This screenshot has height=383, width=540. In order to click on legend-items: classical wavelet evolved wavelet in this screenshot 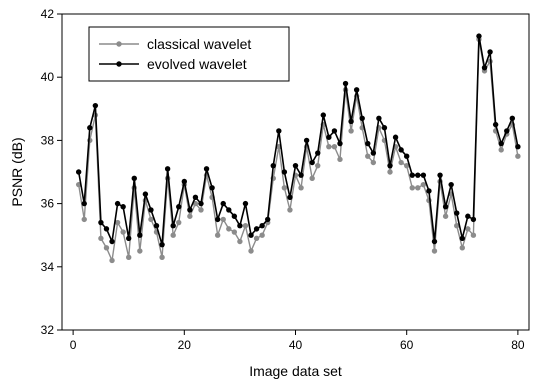, I will do `click(175, 54)`.